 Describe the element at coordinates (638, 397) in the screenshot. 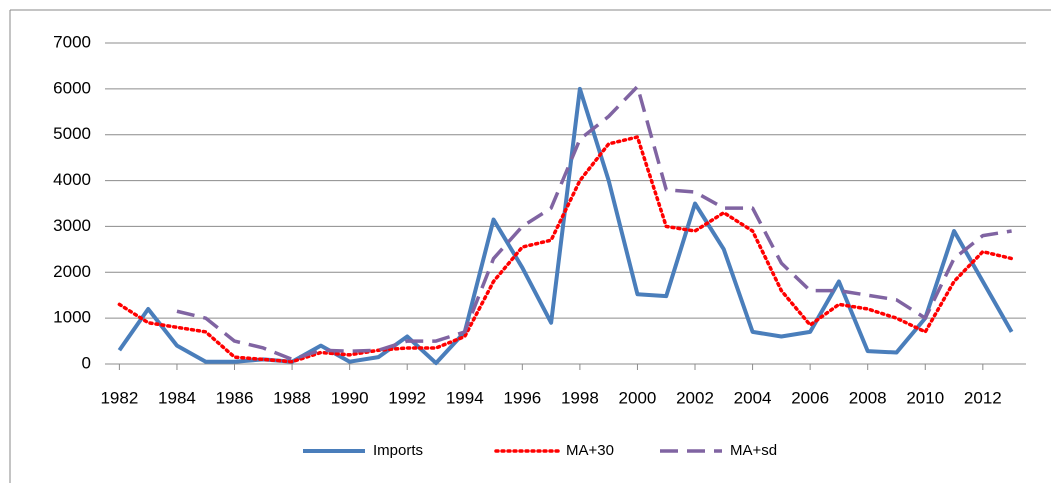

I see `x-tick-label: 2000` at that location.